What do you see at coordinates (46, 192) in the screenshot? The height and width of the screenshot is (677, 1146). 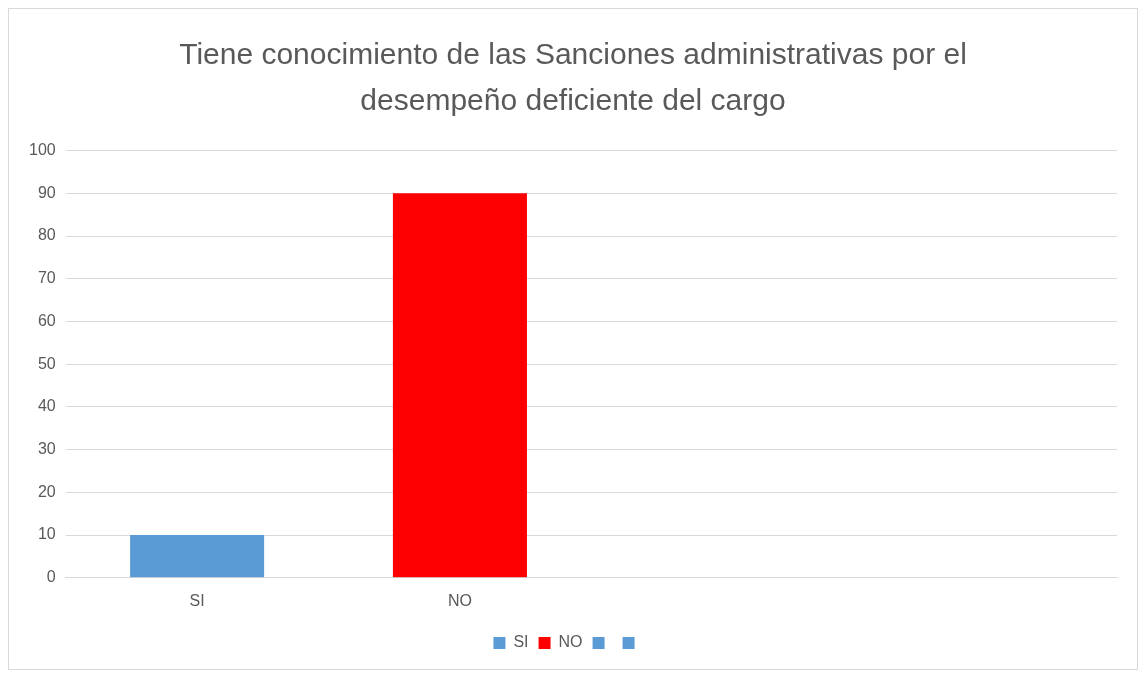 I see `y-tick-label: 90` at bounding box center [46, 192].